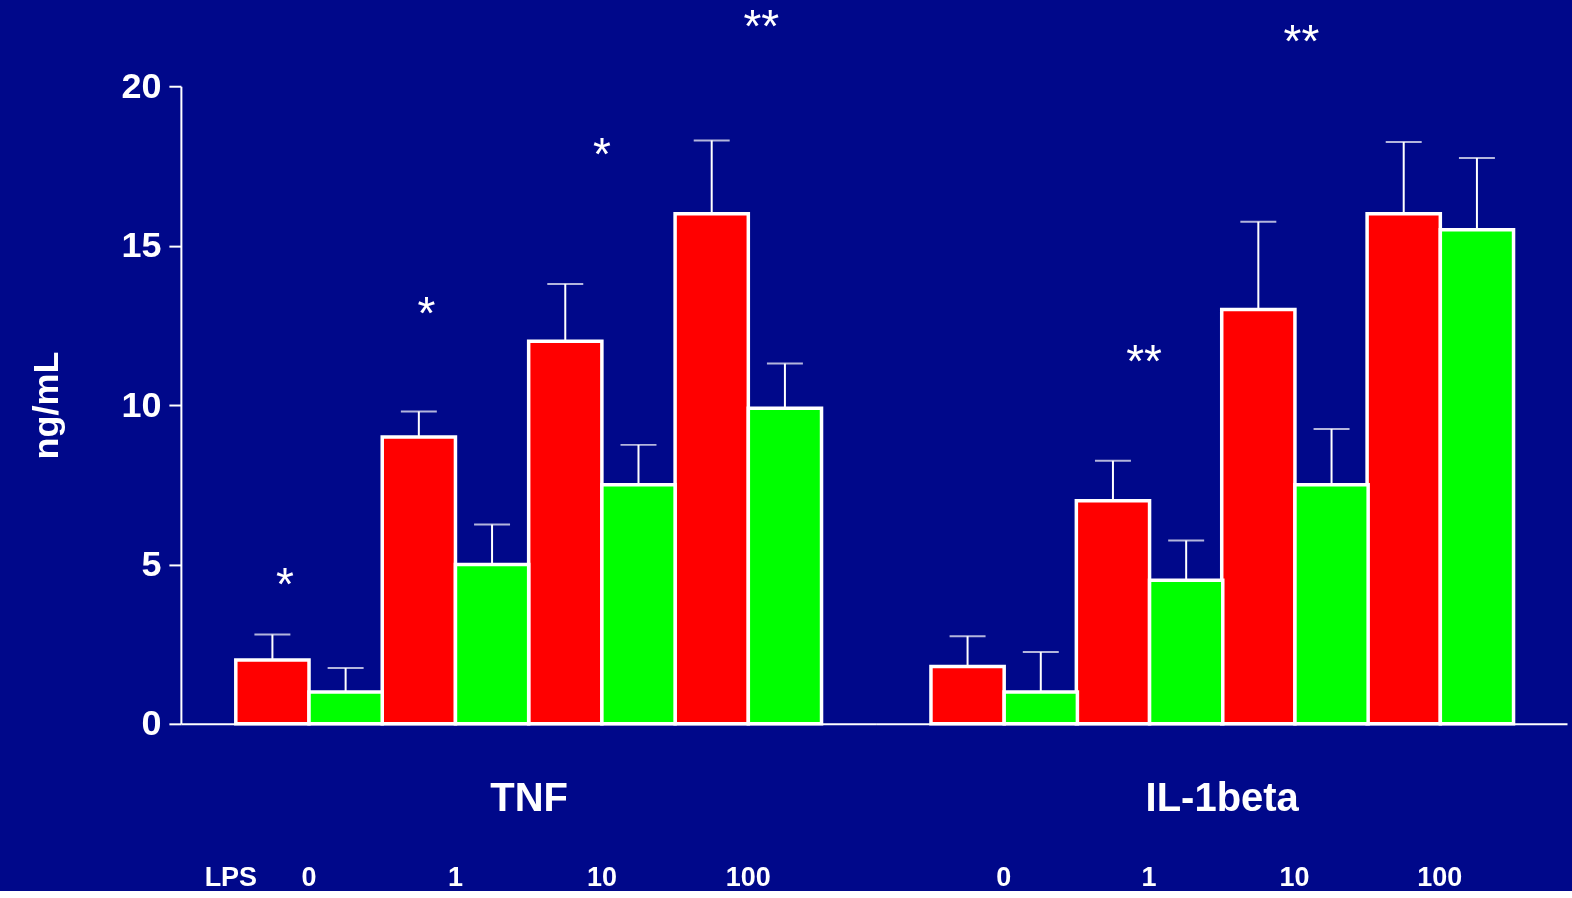 This screenshot has height=898, width=1572. I want to click on y-tick-label: 5, so click(151, 563).